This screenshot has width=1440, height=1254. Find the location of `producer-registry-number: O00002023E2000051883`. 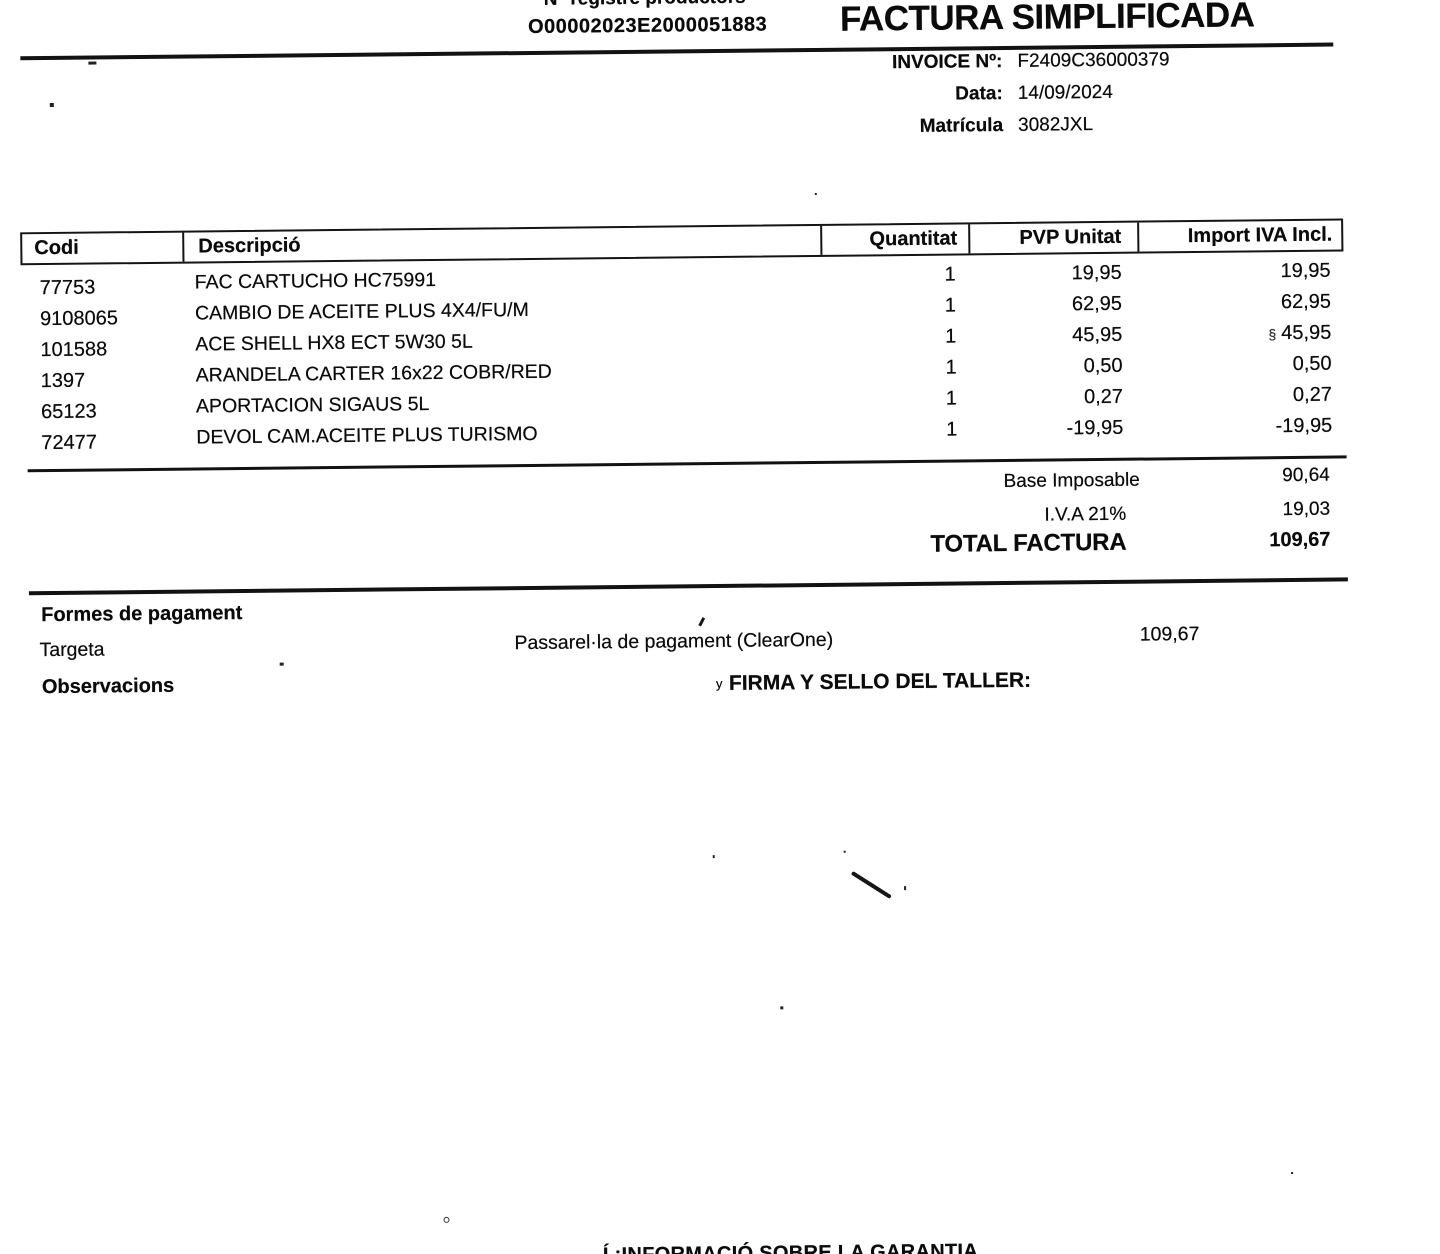

producer-registry-number: O00002023E2000051883 is located at coordinates (647, 25).